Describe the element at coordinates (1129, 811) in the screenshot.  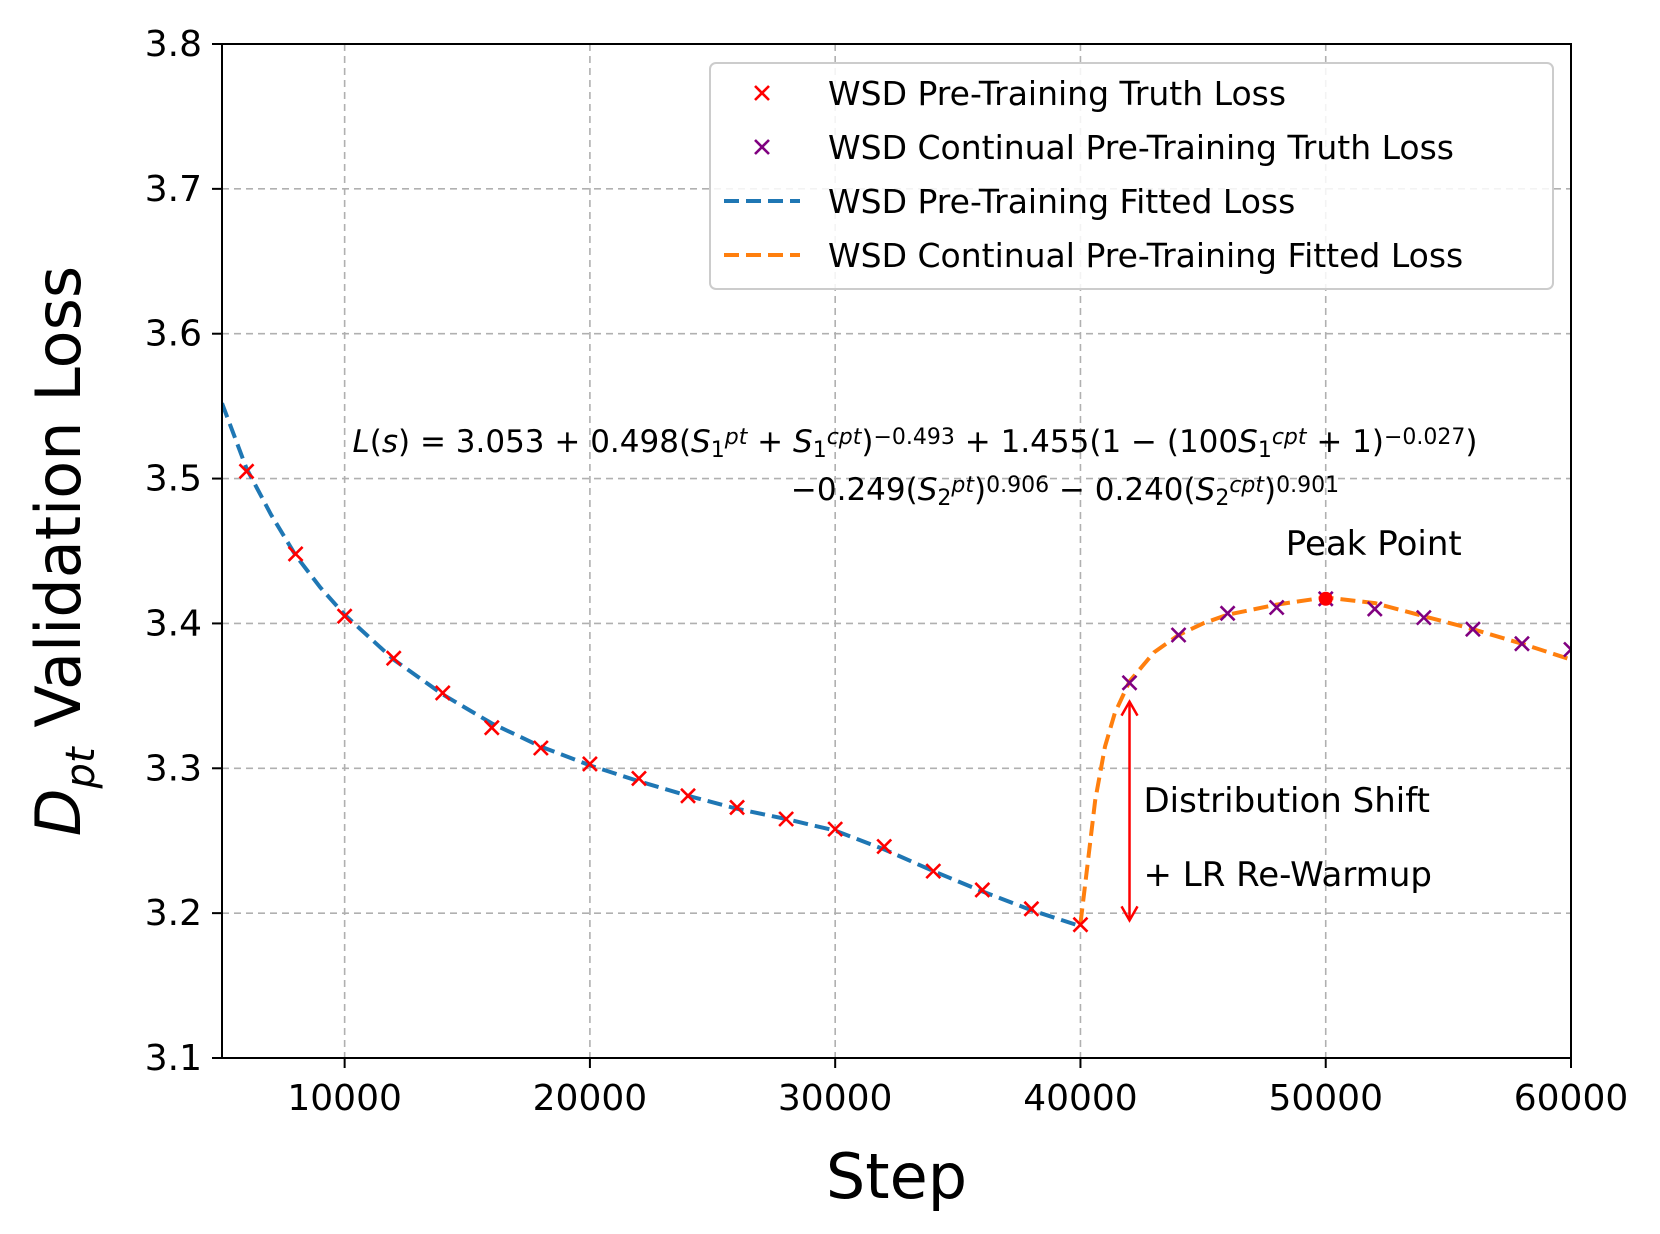
I see `distribution-shift-arrow` at that location.